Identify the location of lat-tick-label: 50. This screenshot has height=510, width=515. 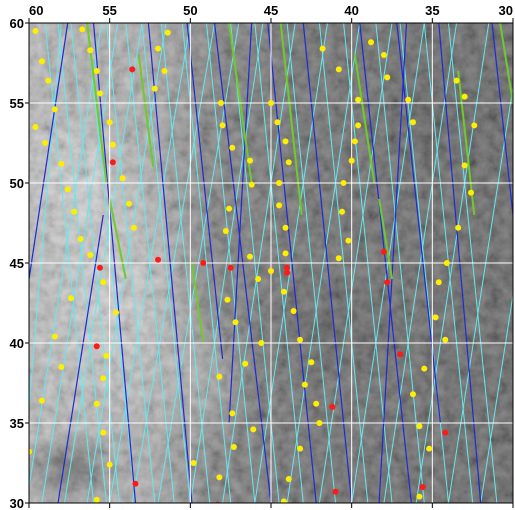
(17, 183).